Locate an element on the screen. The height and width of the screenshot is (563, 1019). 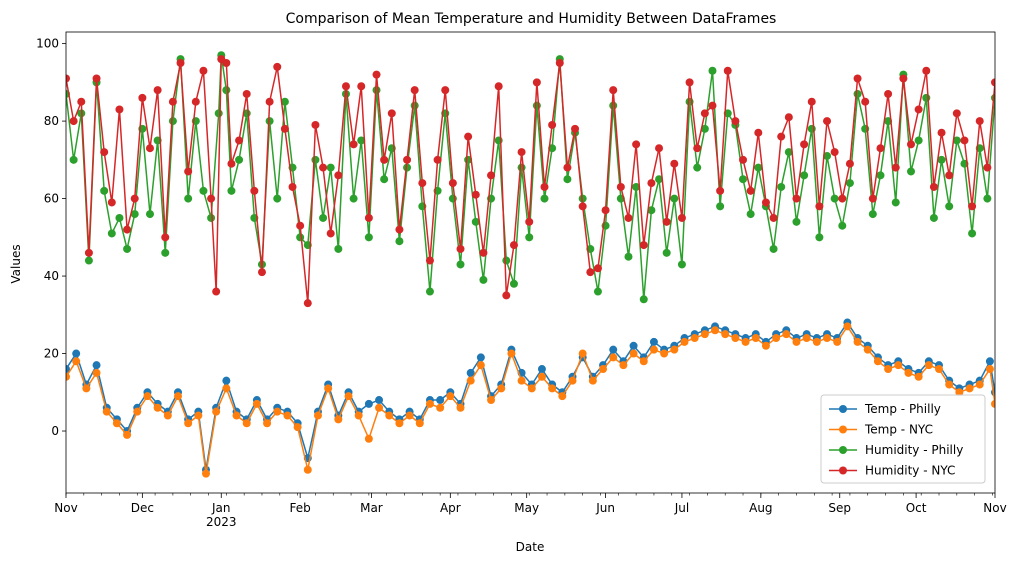
x-tick-label: May is located at coordinates (526, 508).